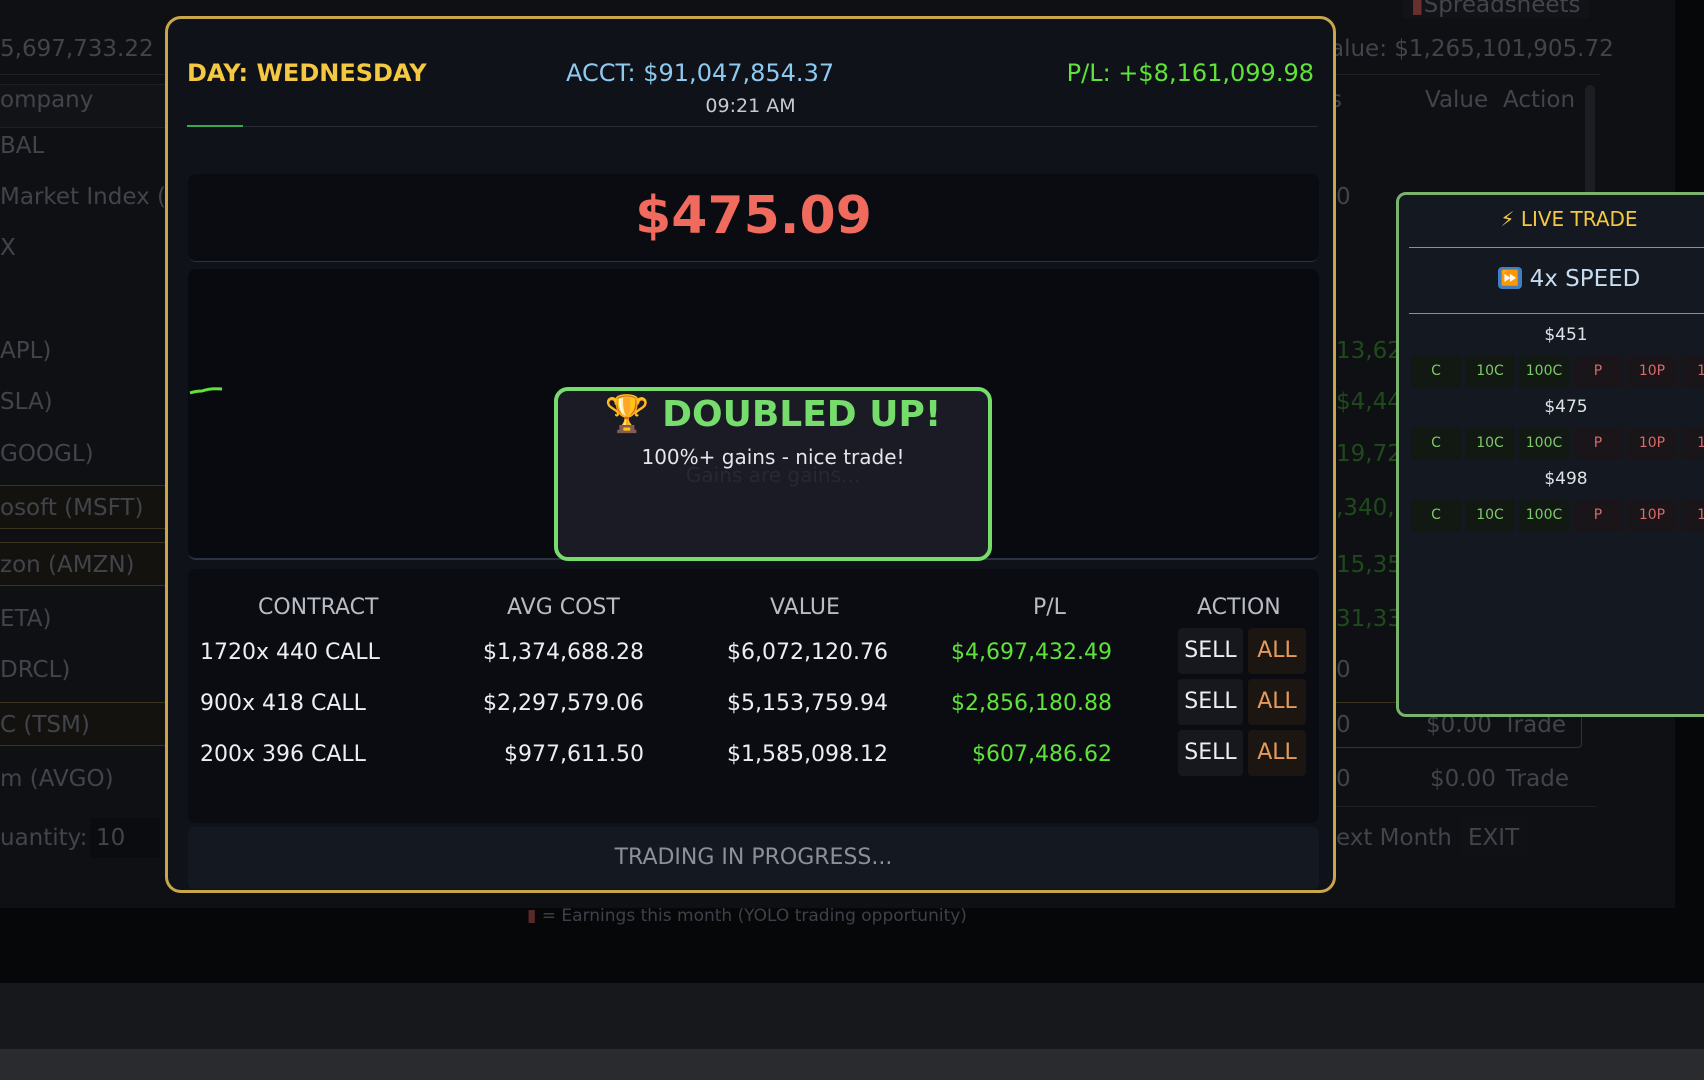 This screenshot has height=1080, width=1704. What do you see at coordinates (807, 652) in the screenshot?
I see `value: $6,072,120.76` at bounding box center [807, 652].